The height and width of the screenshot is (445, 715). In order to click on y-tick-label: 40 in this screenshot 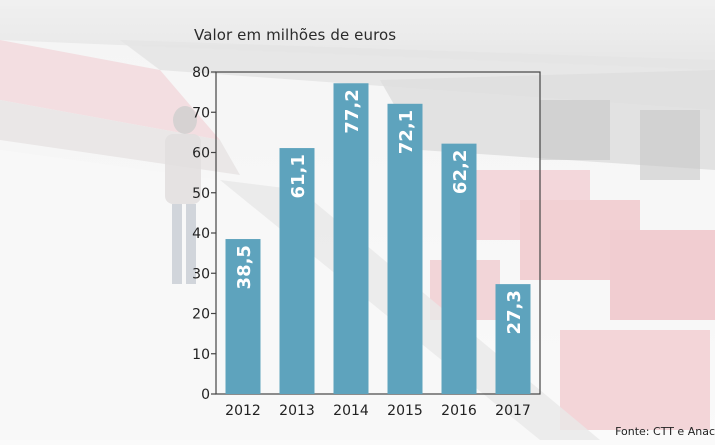, I will do `click(201, 234)`.